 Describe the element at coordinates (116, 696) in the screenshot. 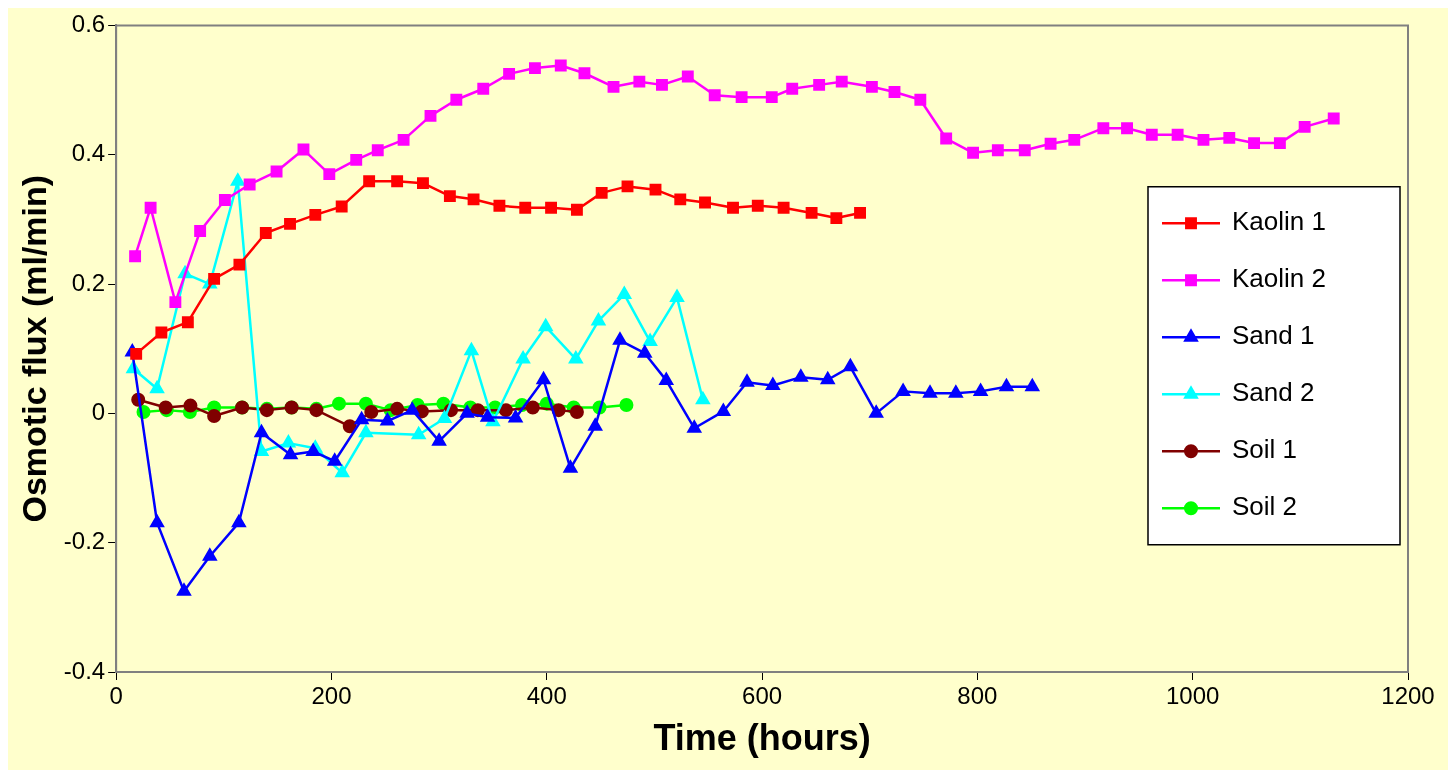

I see `x-tick-label: 0` at that location.